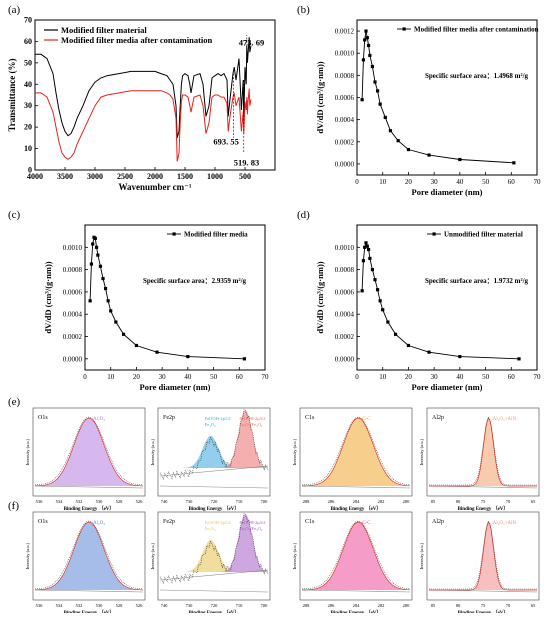 Image resolution: width=550 pixels, height=618 pixels. Describe the element at coordinates (508, 501) in the screenshot. I see `xps-tick-label: 70` at that location.